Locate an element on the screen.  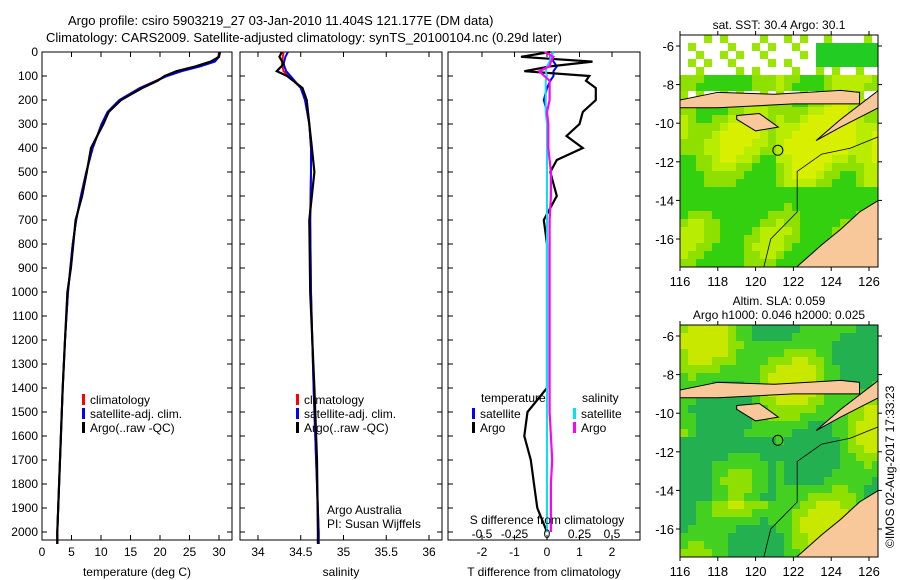
y-tick-label: 0 is located at coordinates (34, 52).